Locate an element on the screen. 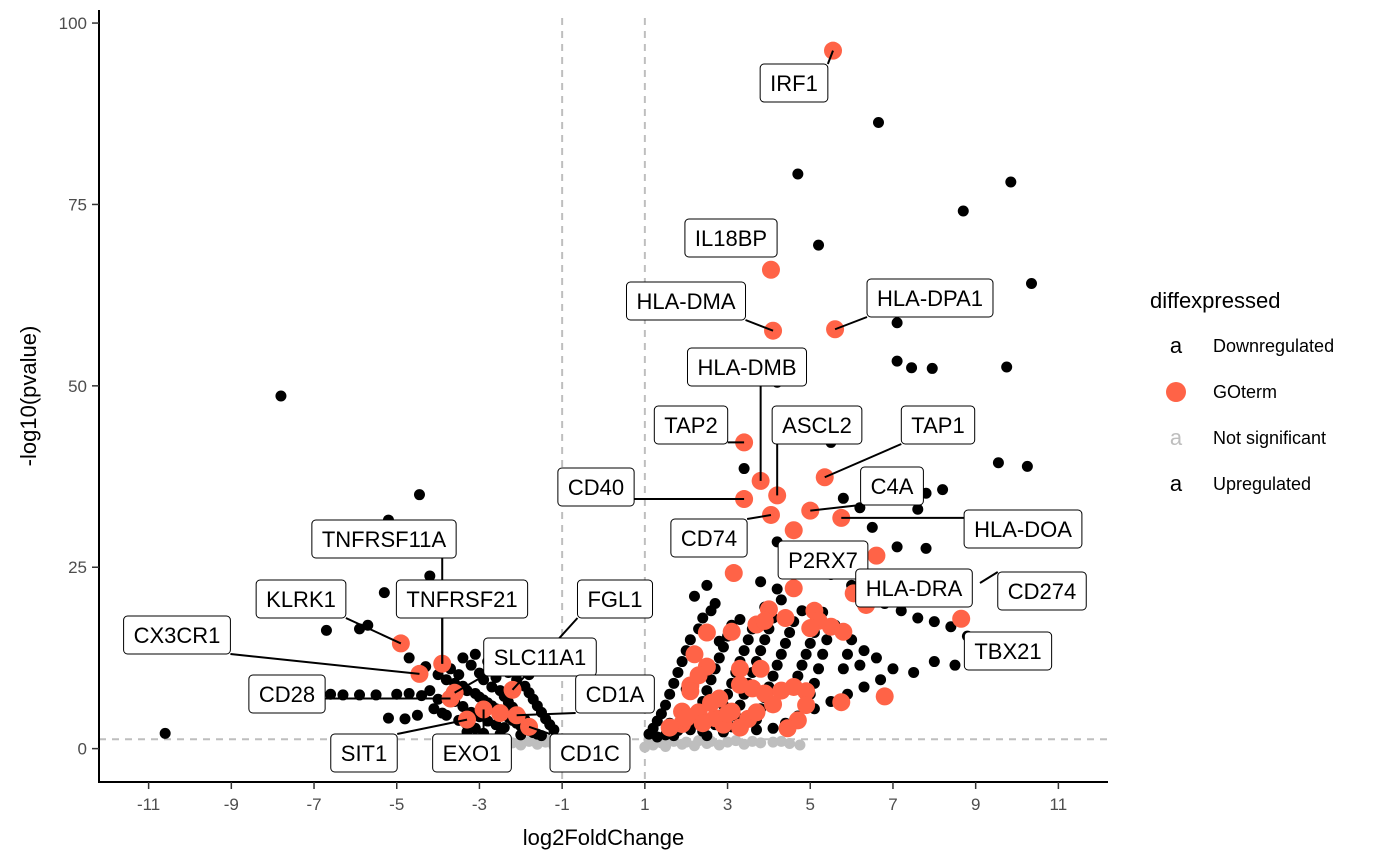  x-axis-title: log2FoldChange is located at coordinates (603, 837).